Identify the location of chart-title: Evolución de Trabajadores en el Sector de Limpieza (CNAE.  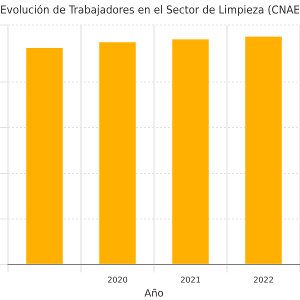
(150, 10).